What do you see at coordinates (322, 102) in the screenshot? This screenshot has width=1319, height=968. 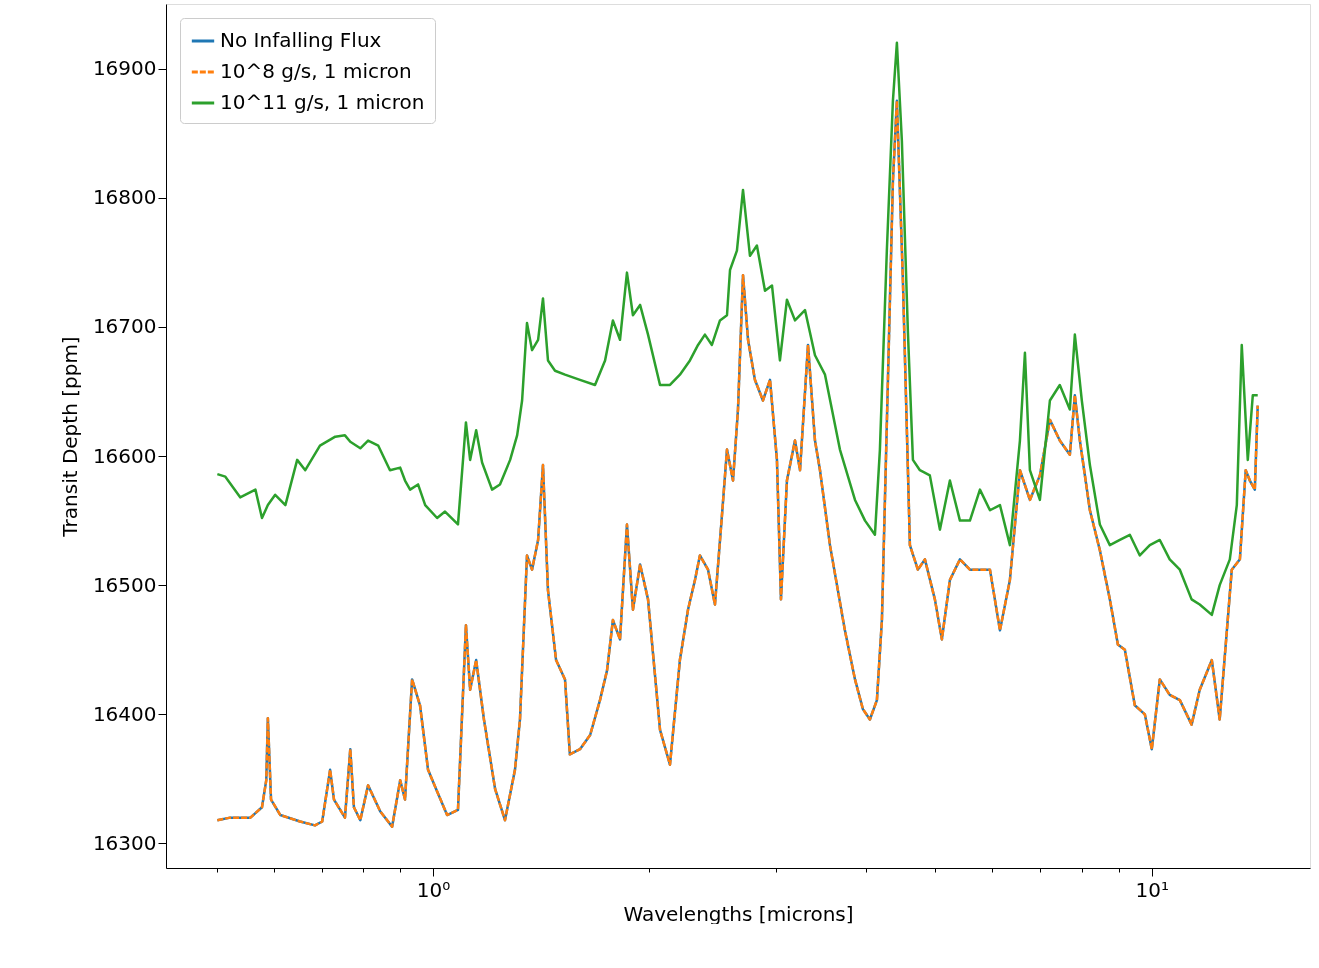 I see `legend-label: 10^11 g/s, 1 micron` at bounding box center [322, 102].